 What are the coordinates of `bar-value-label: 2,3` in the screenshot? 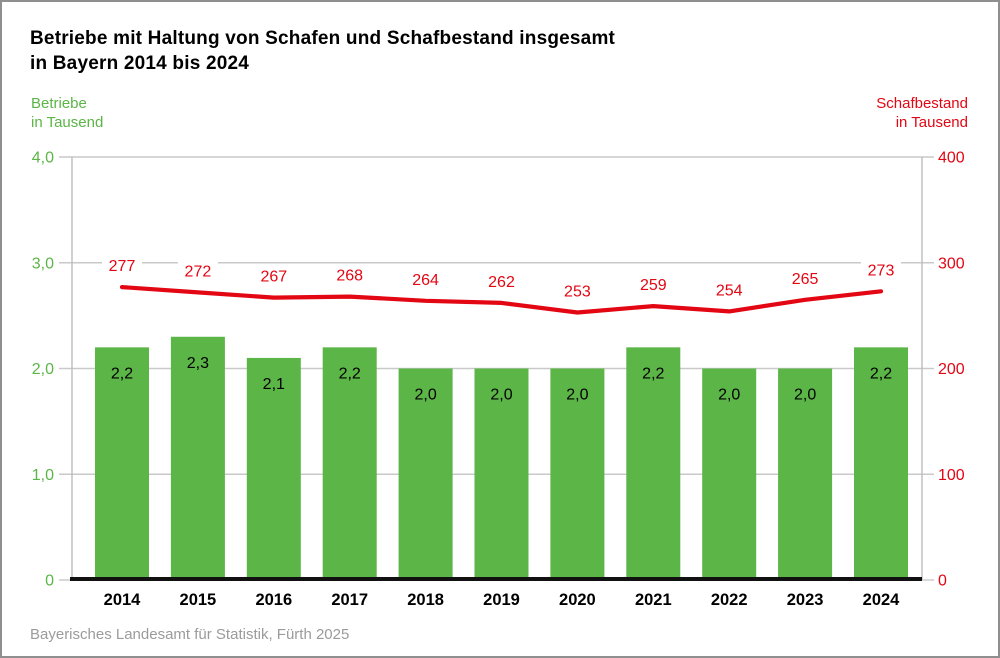 It's located at (198, 363).